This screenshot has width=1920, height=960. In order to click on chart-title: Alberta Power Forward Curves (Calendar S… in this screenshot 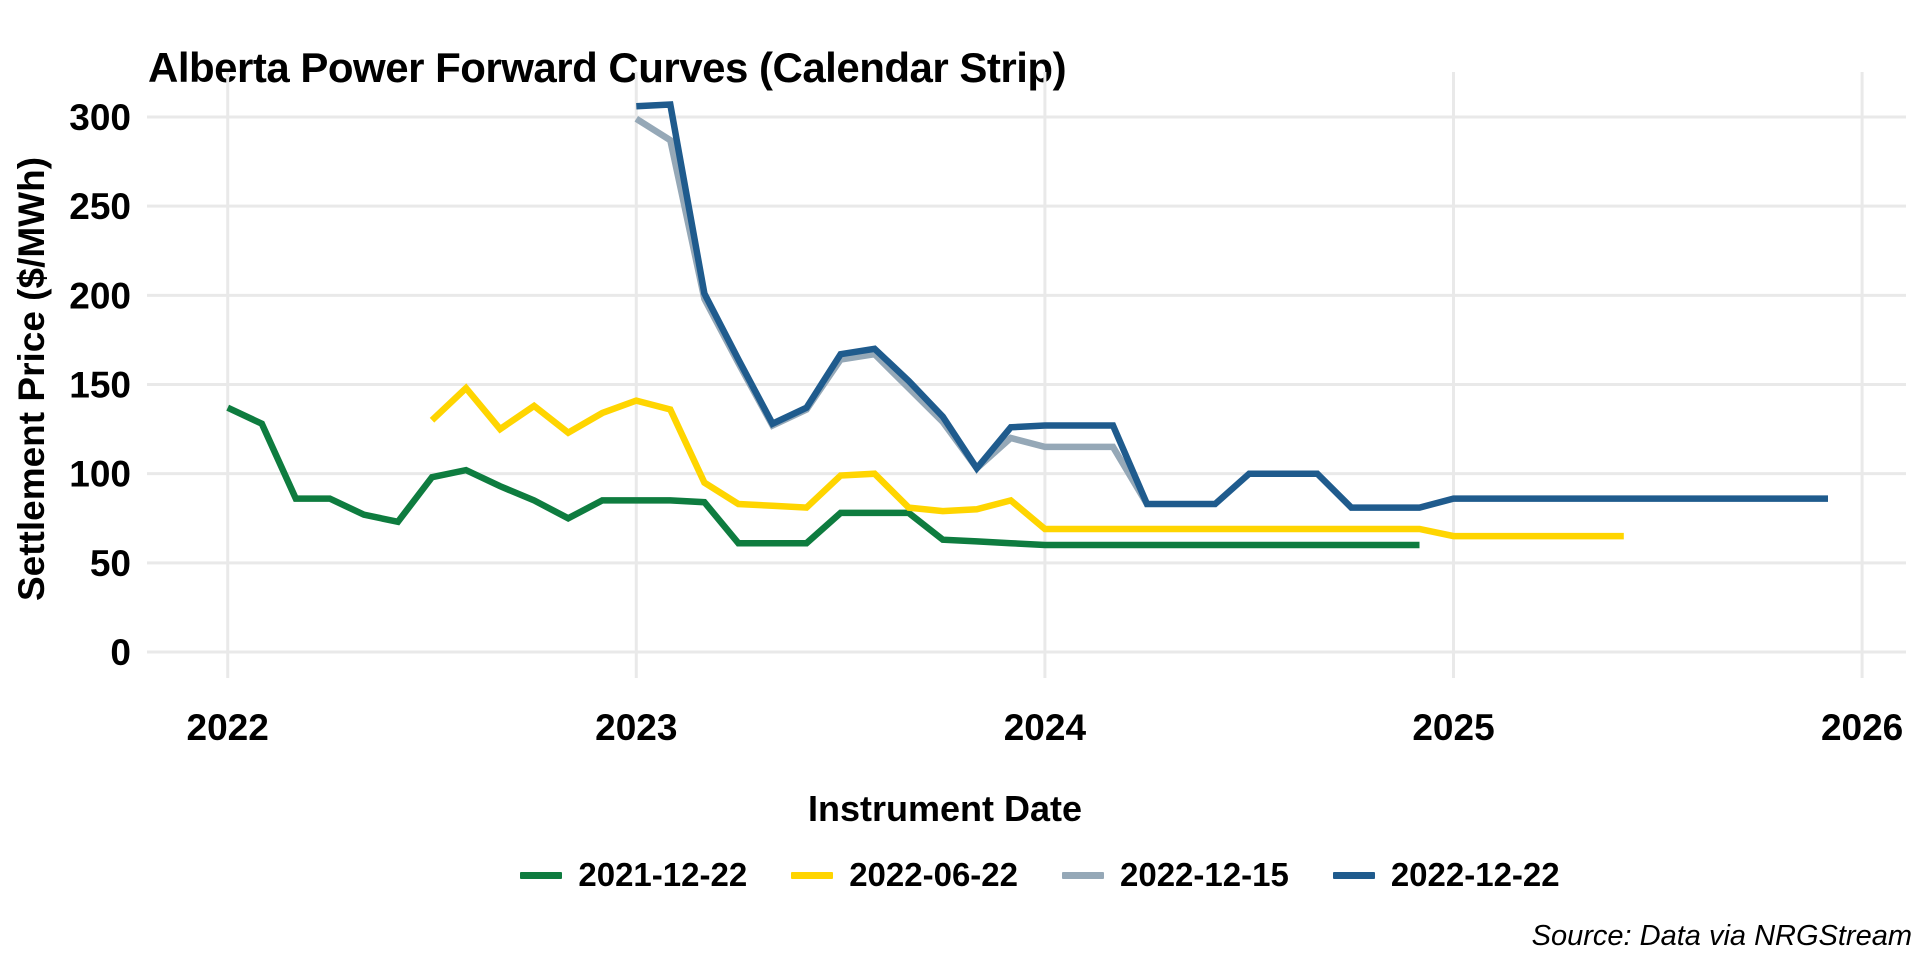, I will do `click(607, 68)`.